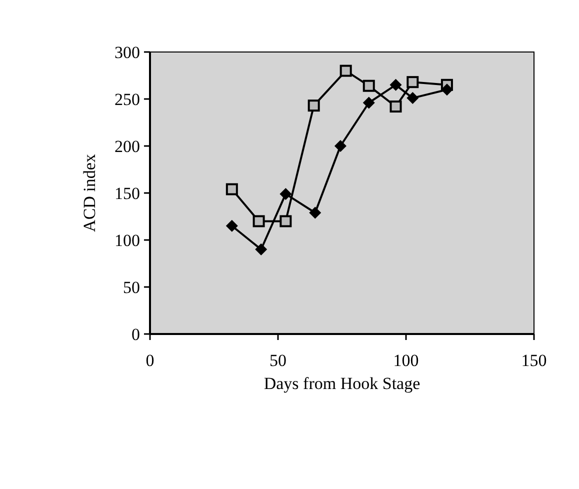 Image resolution: width=579 pixels, height=489 pixels. I want to click on x-tick-label: 50, so click(278, 360).